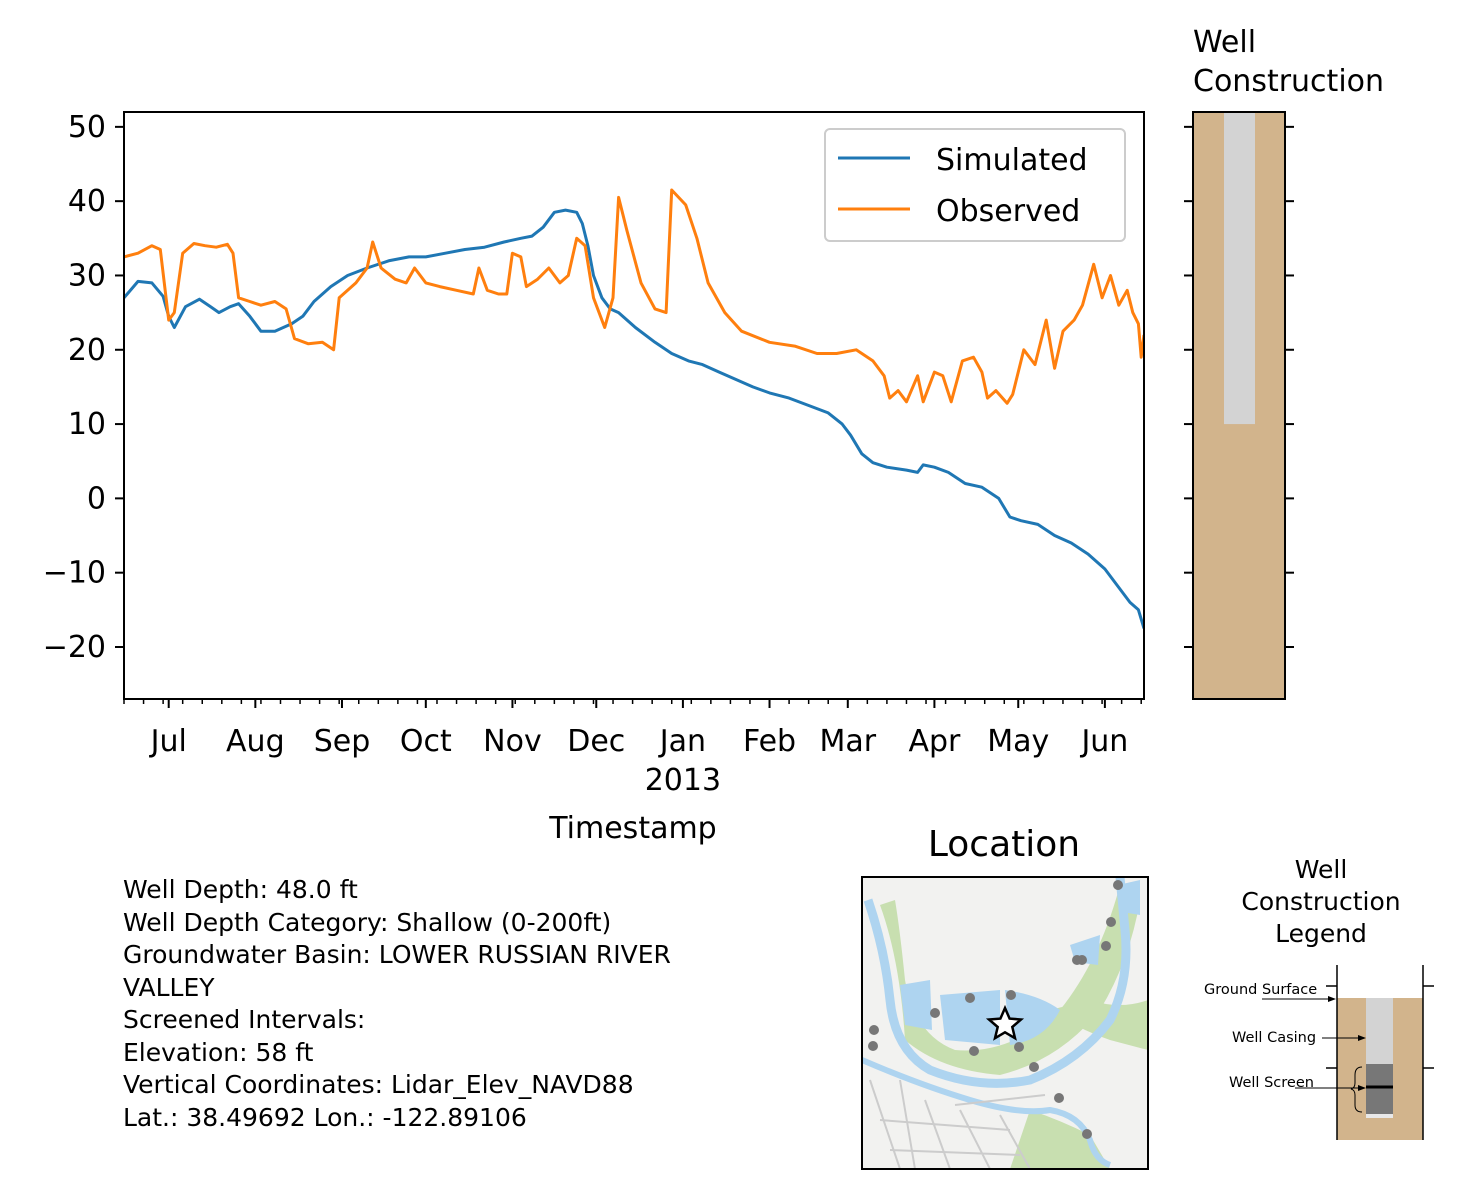 The height and width of the screenshot is (1195, 1468). What do you see at coordinates (168, 741) in the screenshot?
I see `x-tick-label: Jul` at bounding box center [168, 741].